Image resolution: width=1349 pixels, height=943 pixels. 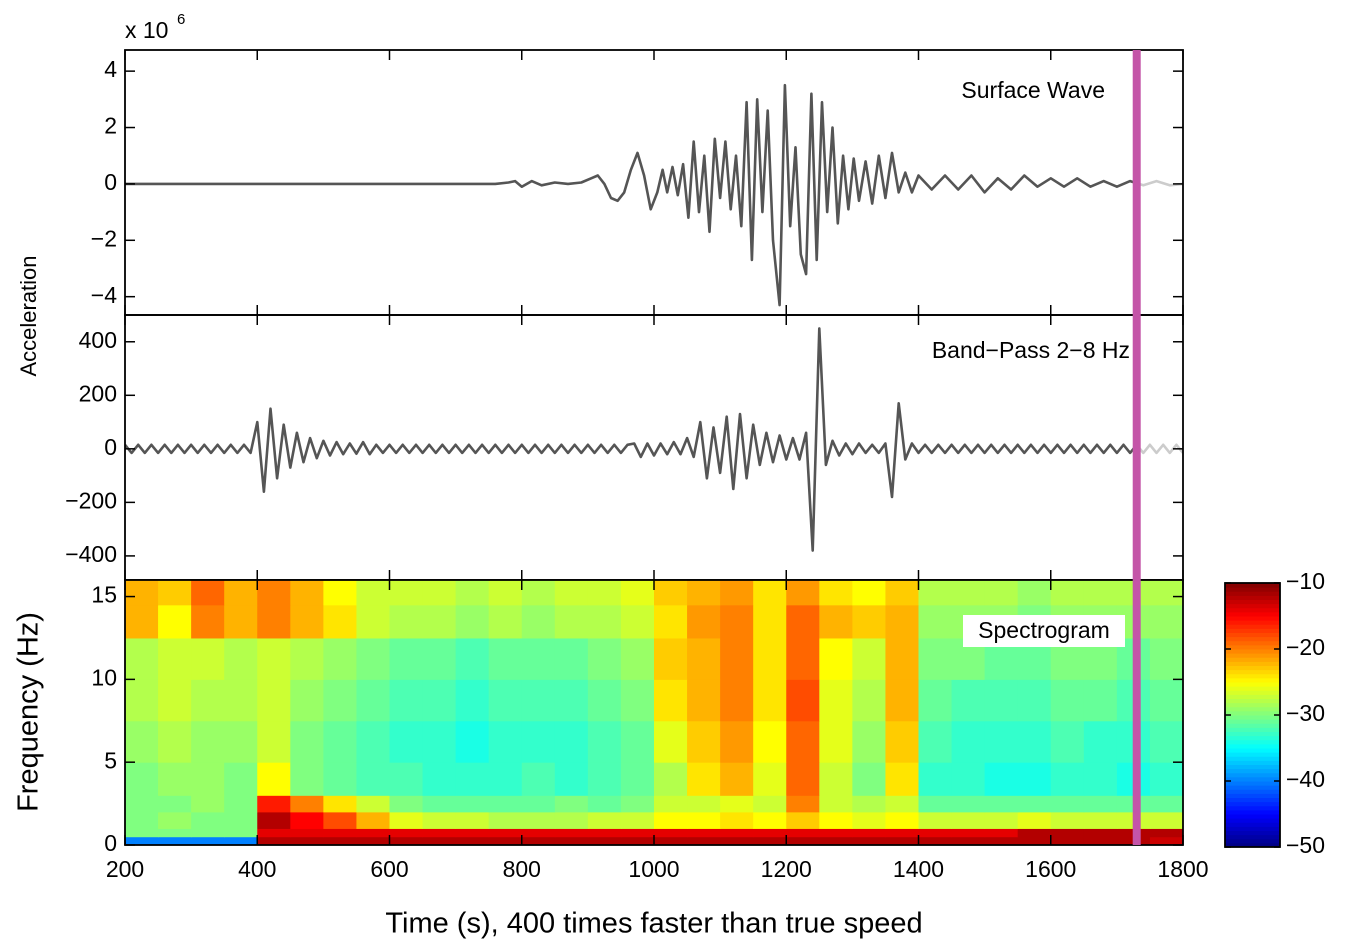 I want to click on y-tick-label: 200, so click(x=98, y=393).